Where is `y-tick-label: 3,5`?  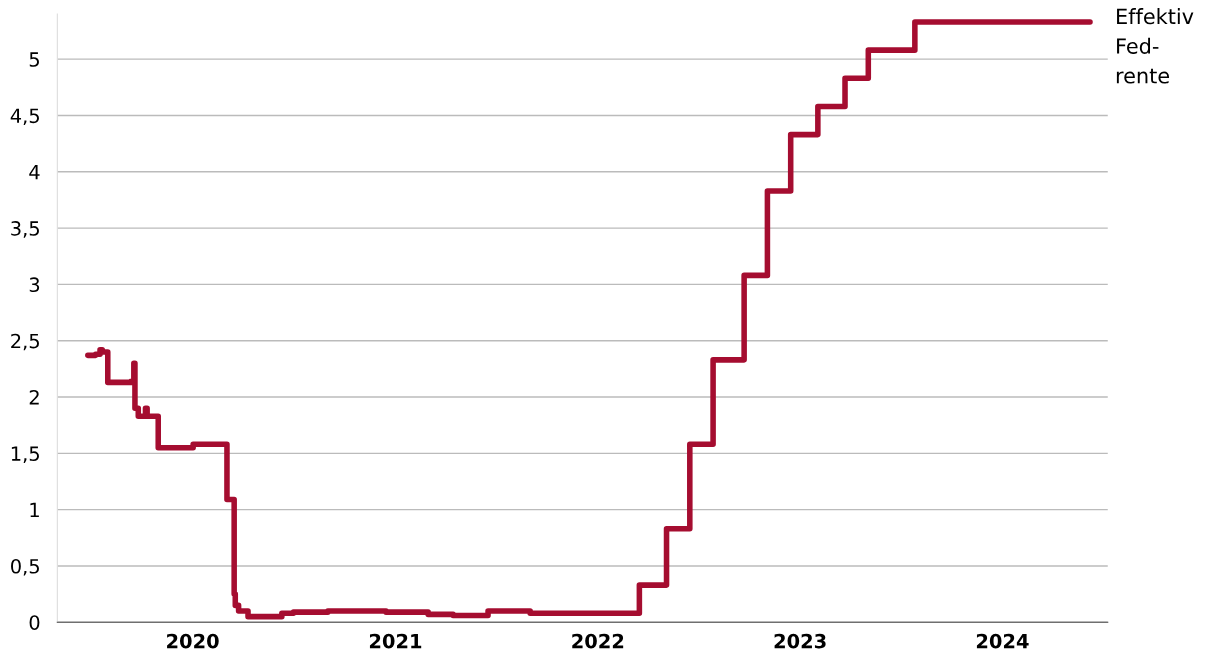 y-tick-label: 3,5 is located at coordinates (25, 229).